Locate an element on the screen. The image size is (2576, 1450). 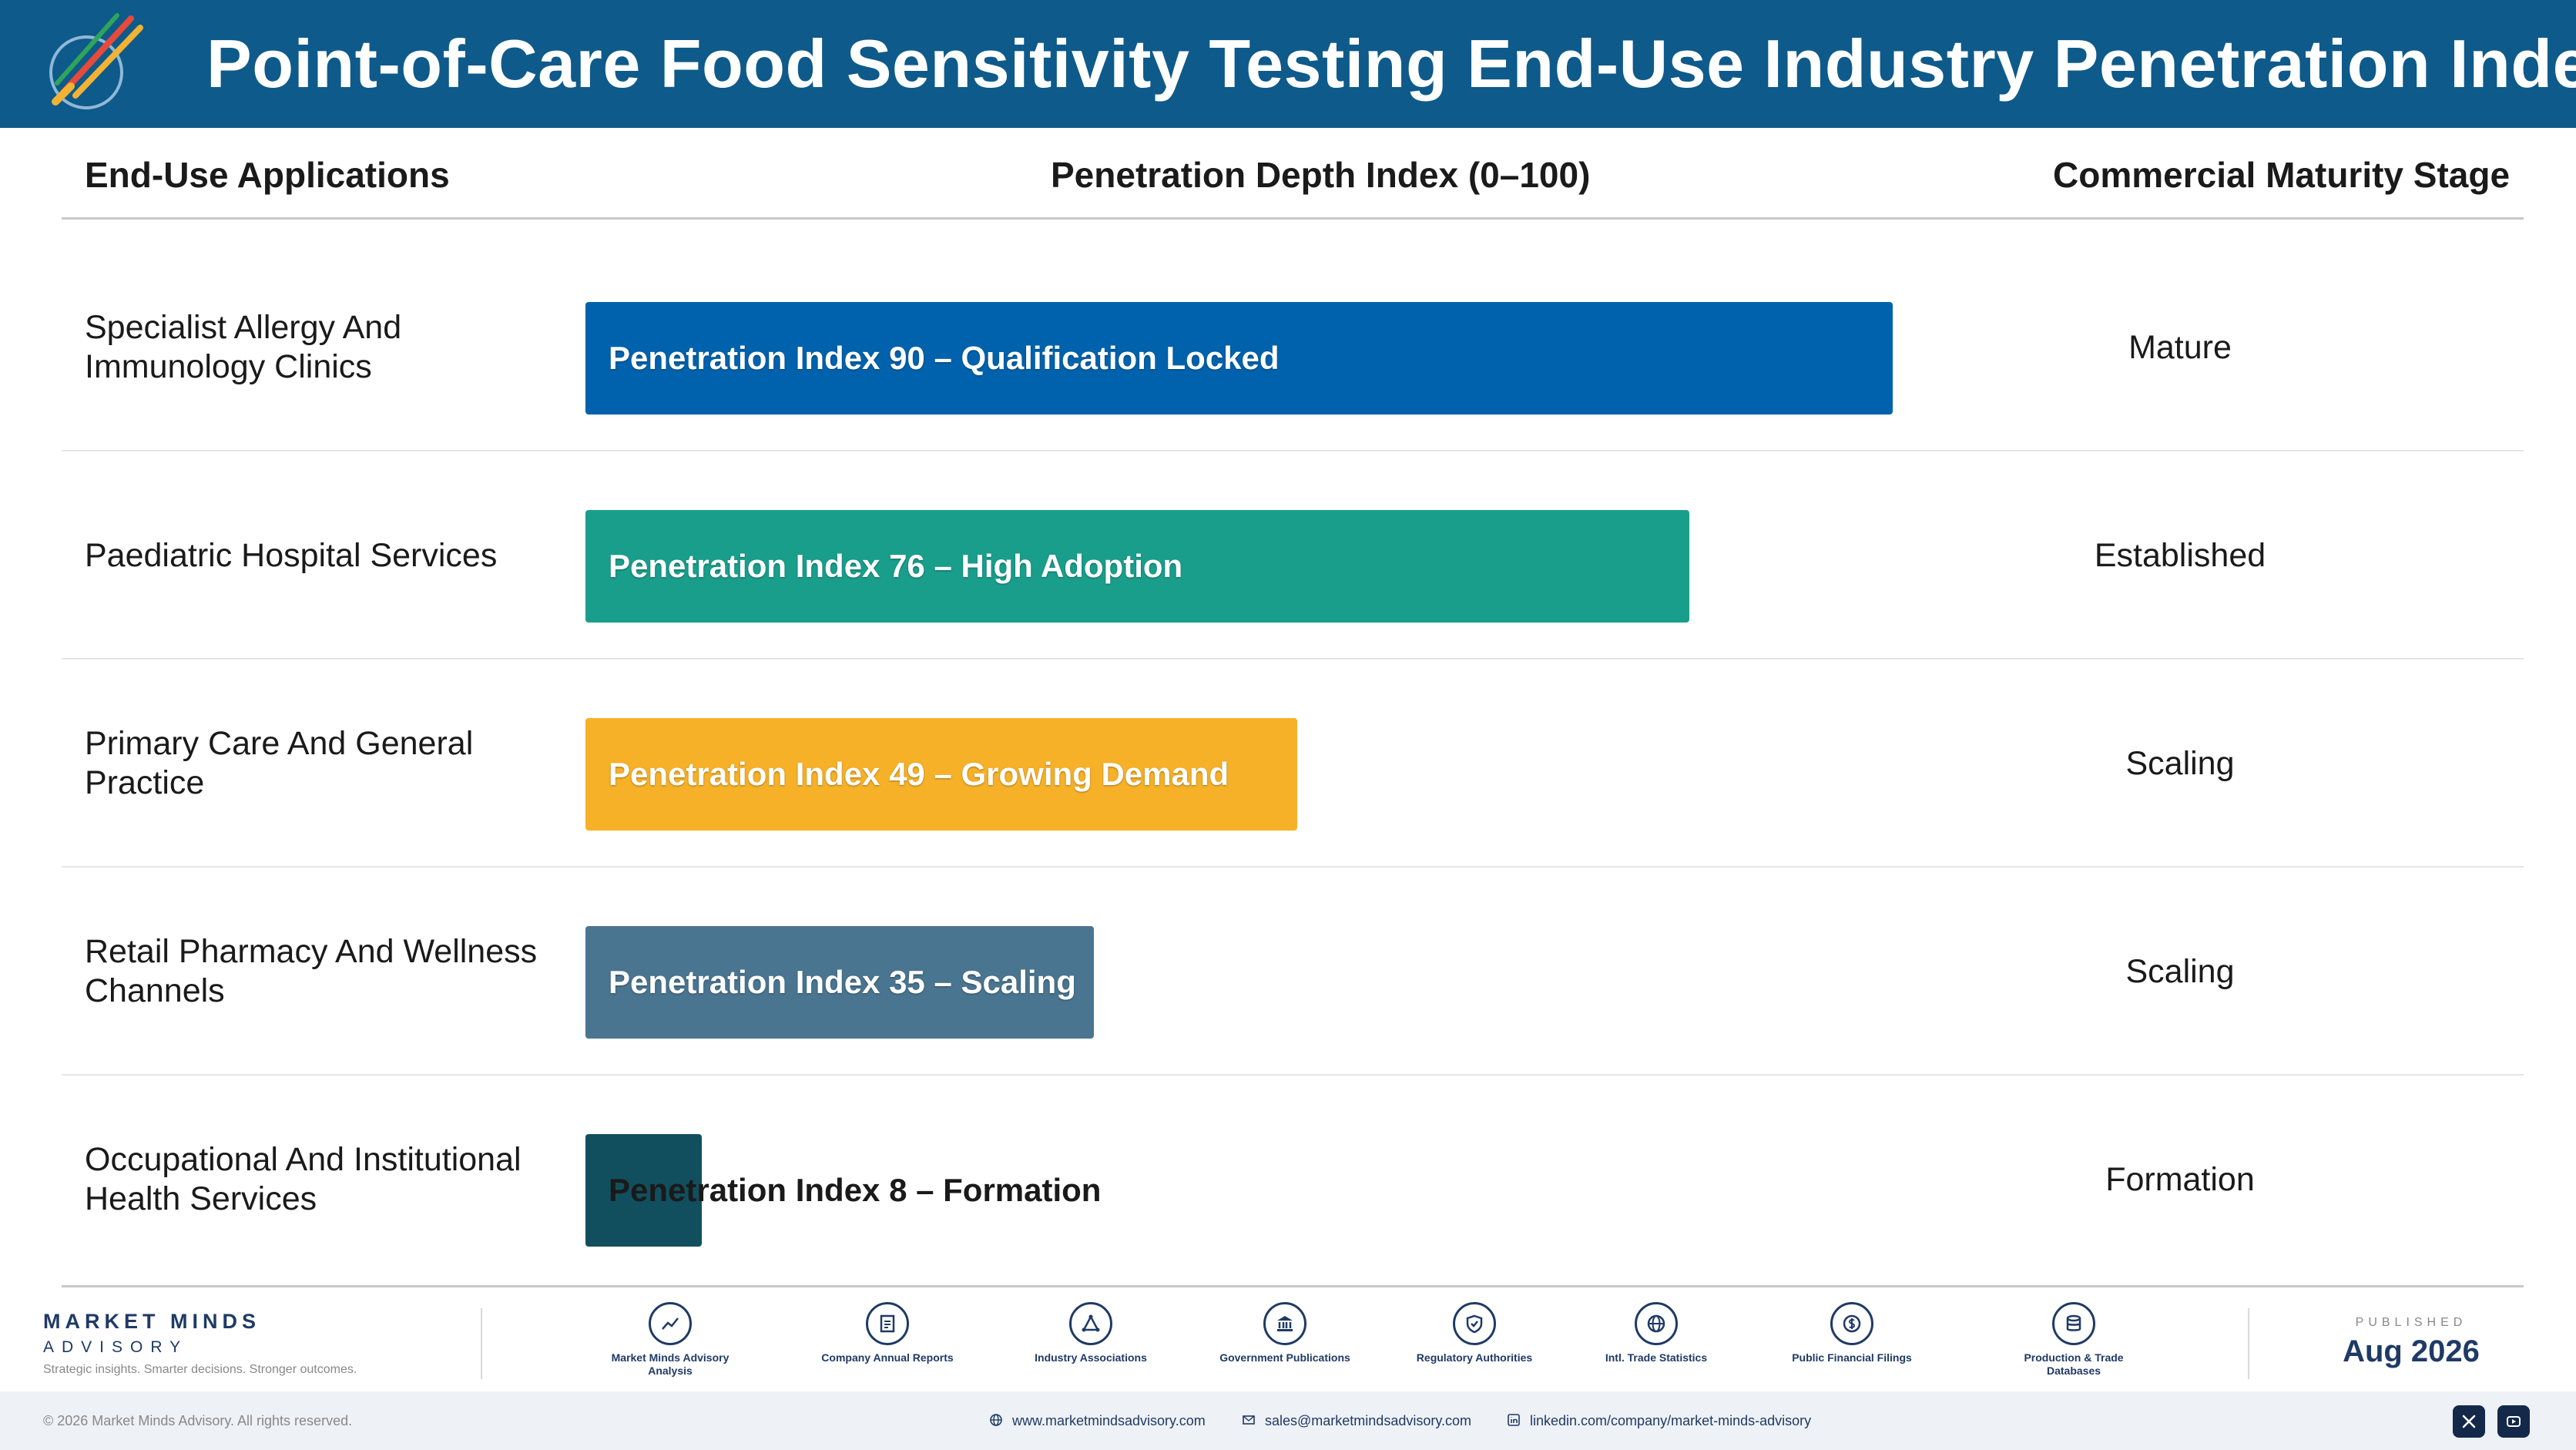
email-text: sales@marketmindsadvisory.com is located at coordinates (1368, 1420).